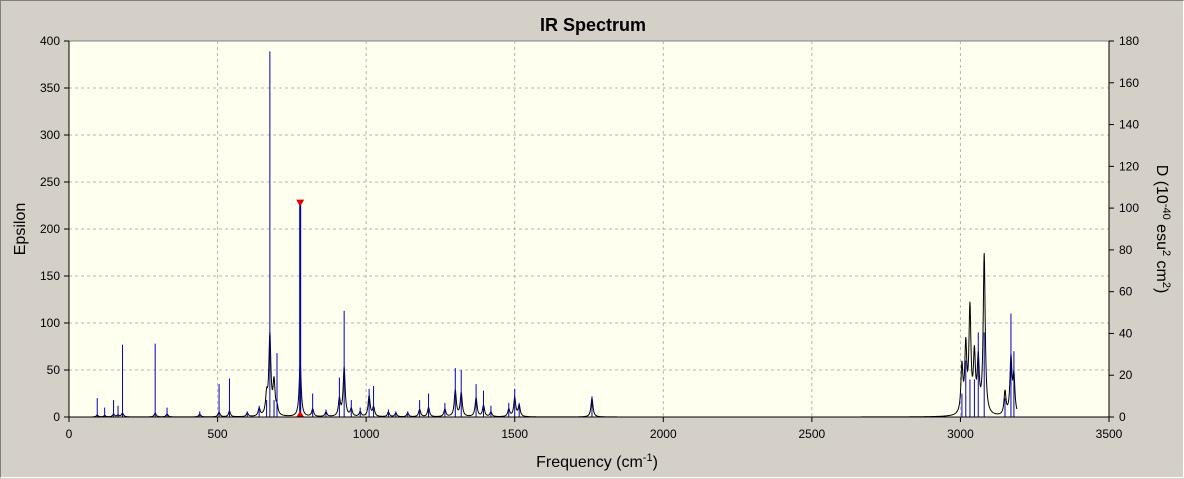 Image resolution: width=1184 pixels, height=479 pixels. I want to click on y2-tick-label: 0, so click(1122, 417).